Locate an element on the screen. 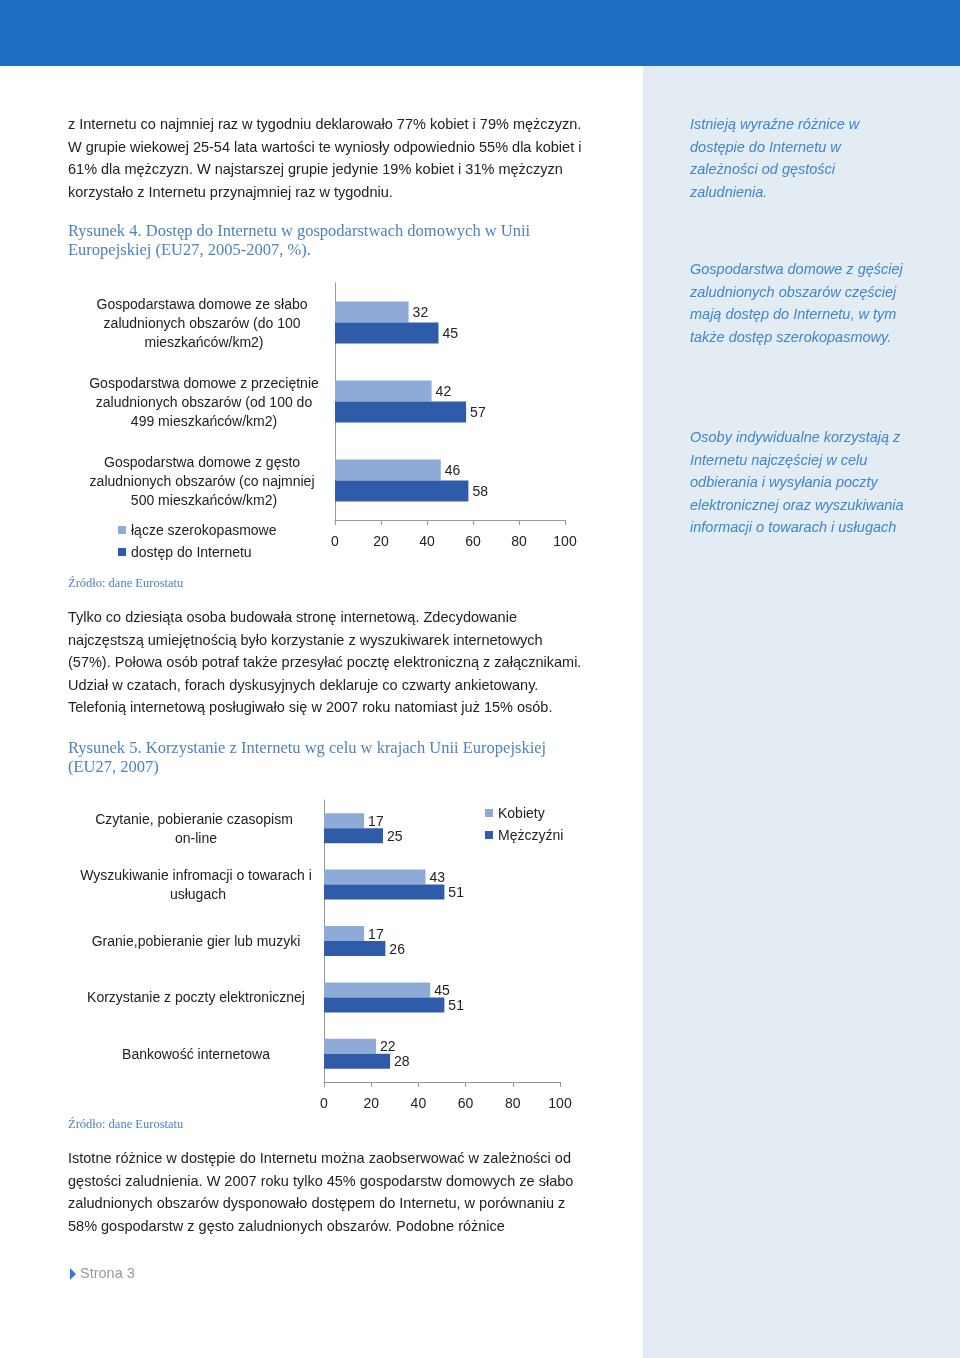 The width and height of the screenshot is (960, 1358). data-label: 25 is located at coordinates (395, 835).